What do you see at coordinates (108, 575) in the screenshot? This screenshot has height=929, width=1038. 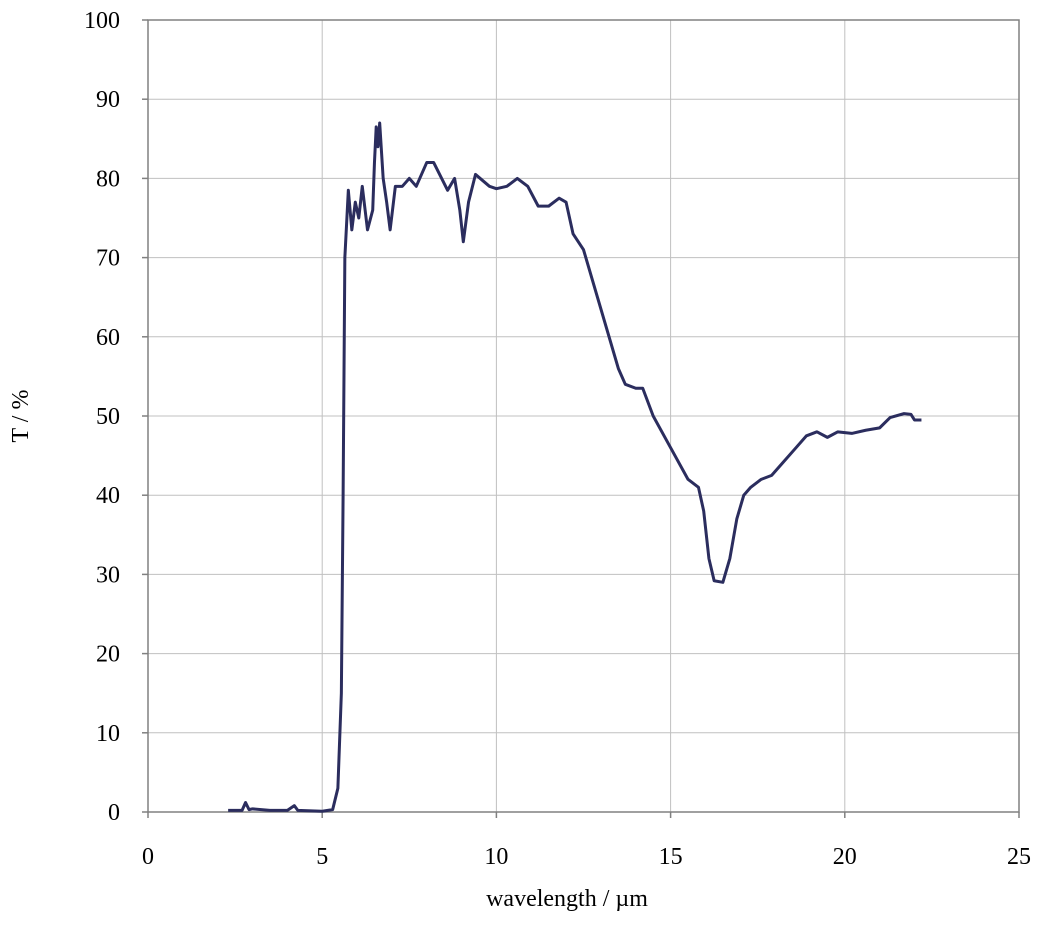 I see `y-tick-label: 30` at bounding box center [108, 575].